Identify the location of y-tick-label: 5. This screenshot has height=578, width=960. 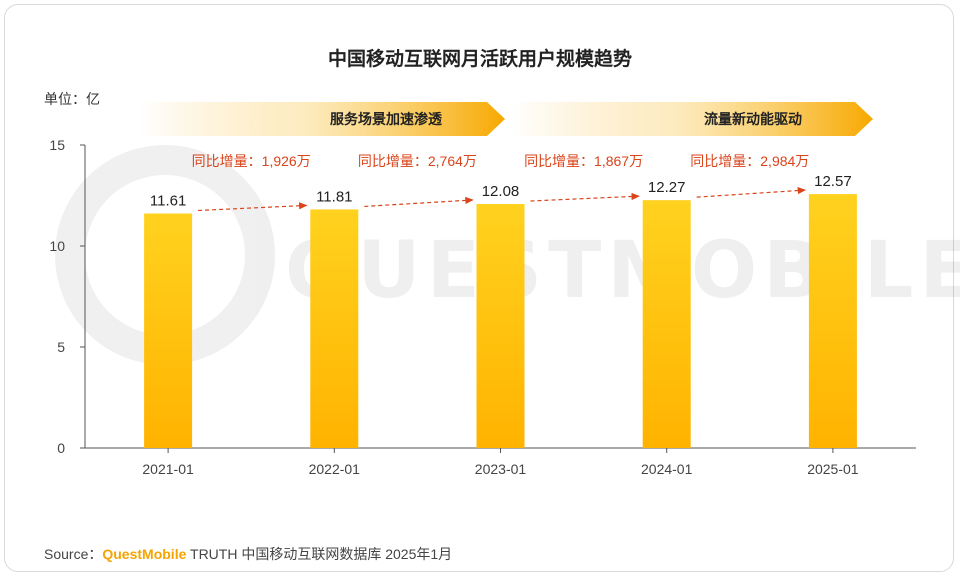
(61, 347).